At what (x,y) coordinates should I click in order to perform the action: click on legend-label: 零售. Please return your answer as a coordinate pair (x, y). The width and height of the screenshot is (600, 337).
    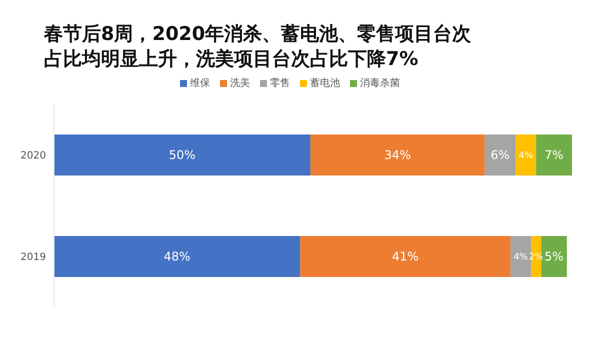
    Looking at the image, I should click on (280, 83).